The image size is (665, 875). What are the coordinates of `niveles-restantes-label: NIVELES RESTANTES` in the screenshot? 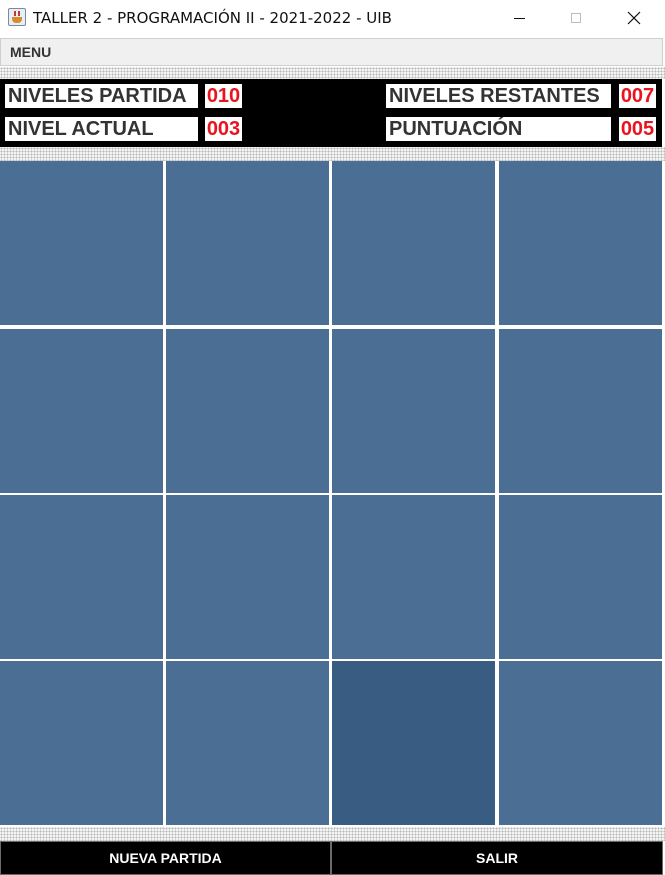 It's located at (498, 96).